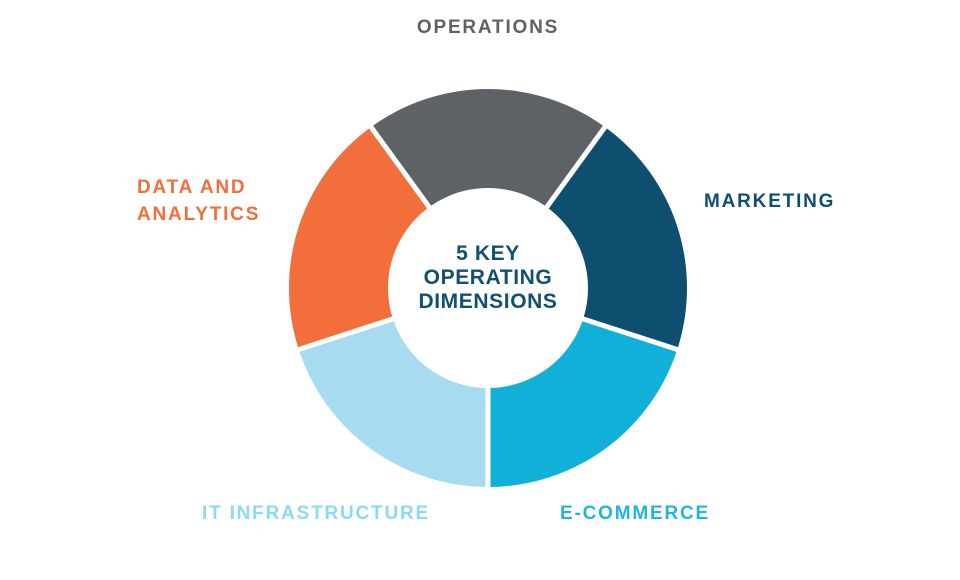  What do you see at coordinates (199, 201) in the screenshot?
I see `segment-label-data-and-analytics: DATA AND ANALYTICS` at bounding box center [199, 201].